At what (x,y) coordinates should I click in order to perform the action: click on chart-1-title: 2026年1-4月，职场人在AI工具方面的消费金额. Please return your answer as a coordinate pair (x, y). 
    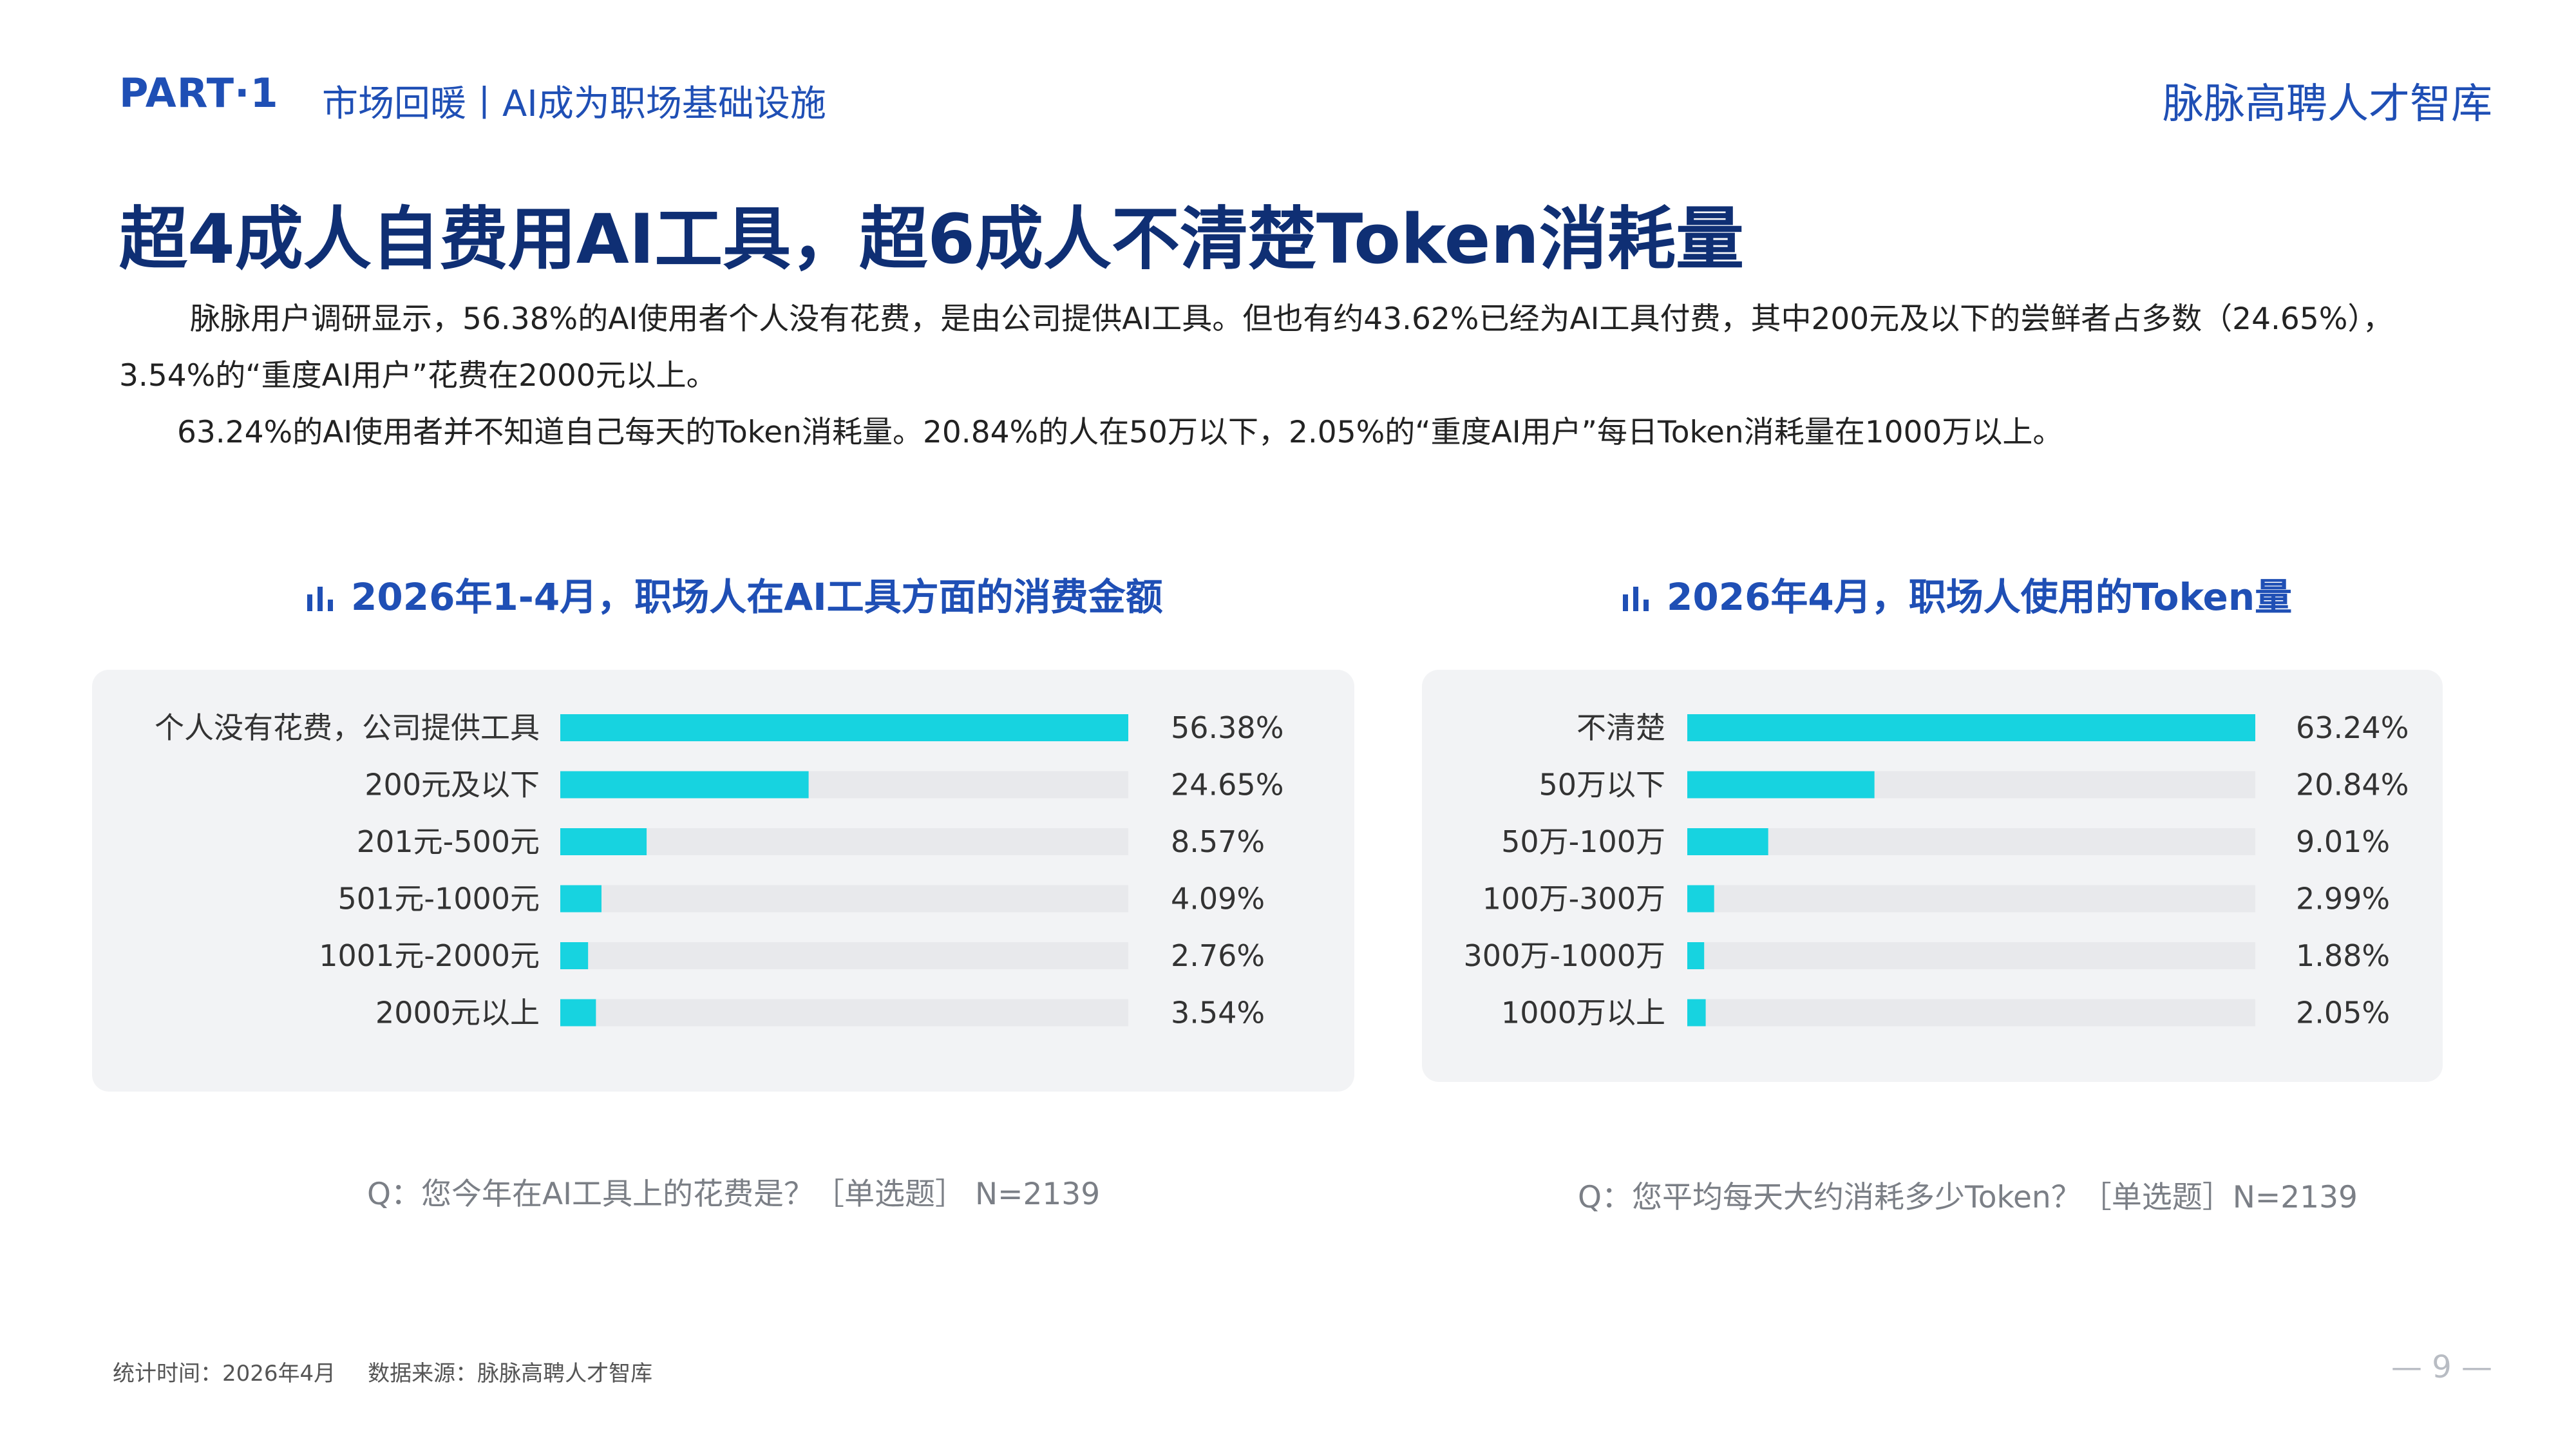
    Looking at the image, I should click on (734, 594).